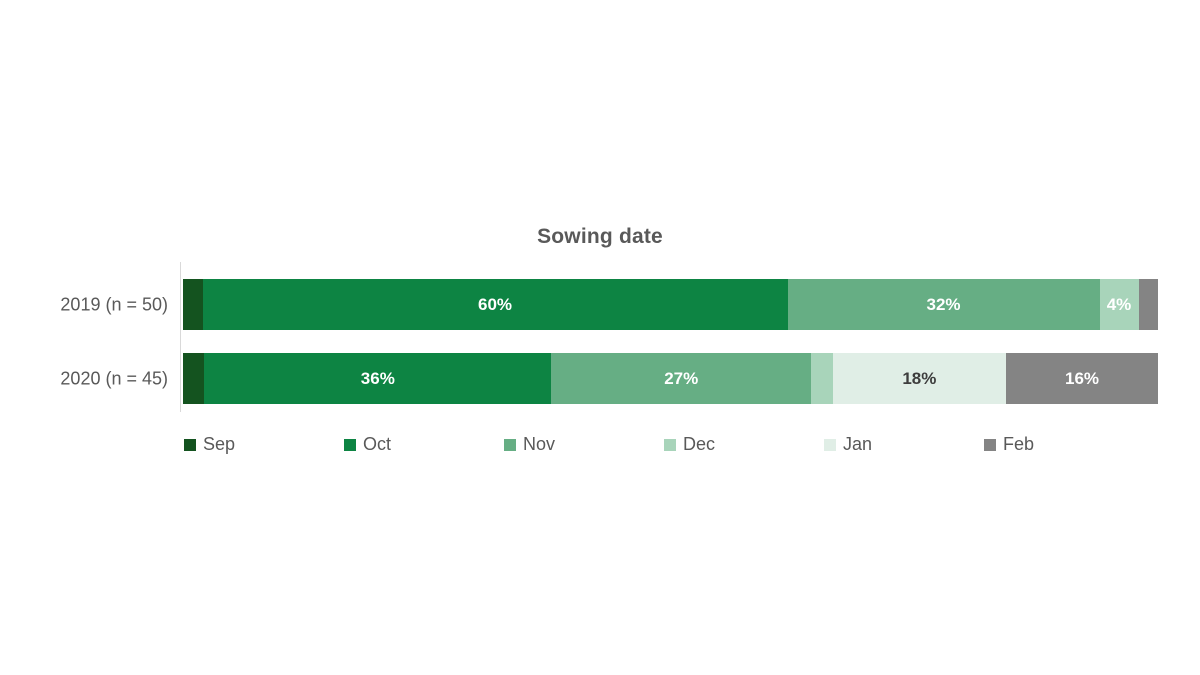 The height and width of the screenshot is (675, 1200). I want to click on bar-segment-dec: 4%, so click(1119, 304).